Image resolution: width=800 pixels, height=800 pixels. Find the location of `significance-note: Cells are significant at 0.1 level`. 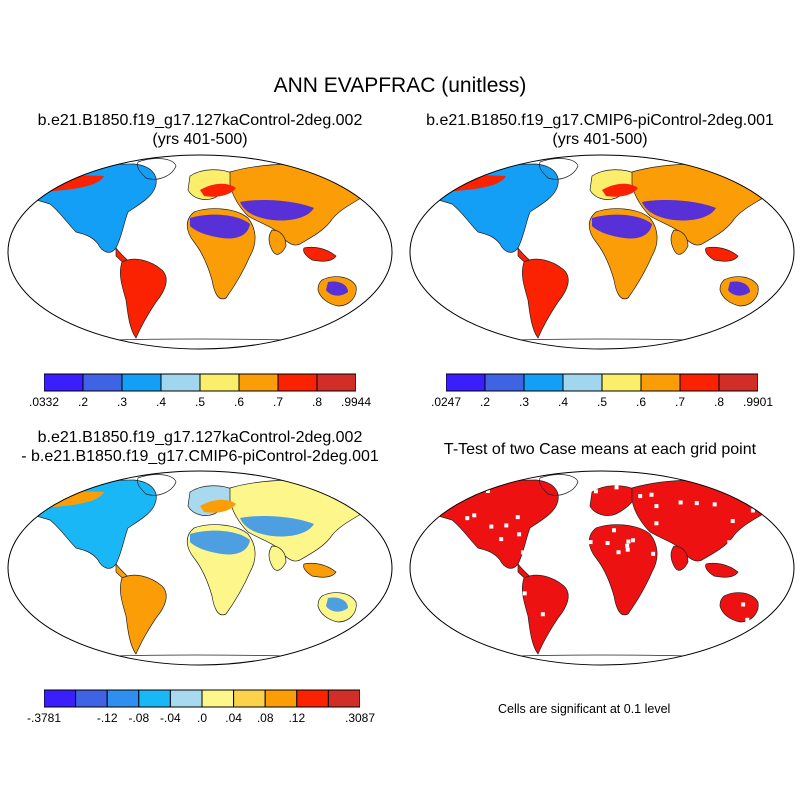

significance-note: Cells are significant at 0.1 level is located at coordinates (584, 709).